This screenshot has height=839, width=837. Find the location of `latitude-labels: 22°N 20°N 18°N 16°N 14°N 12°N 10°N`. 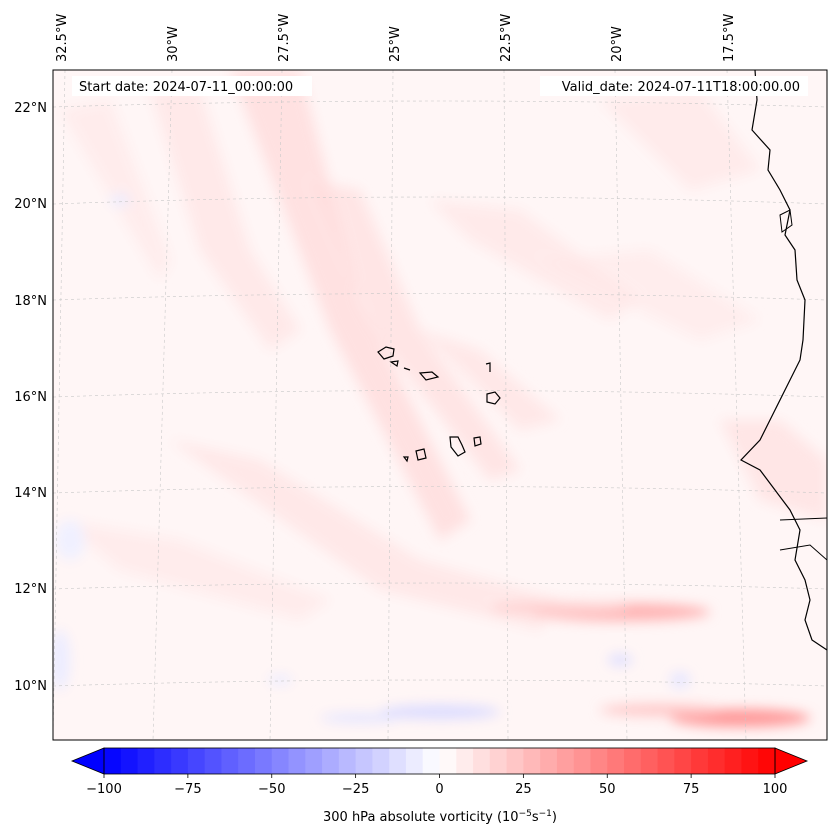

latitude-labels: 22°N 20°N 18°N 16°N 14°N 12°N 10°N is located at coordinates (30, 397).